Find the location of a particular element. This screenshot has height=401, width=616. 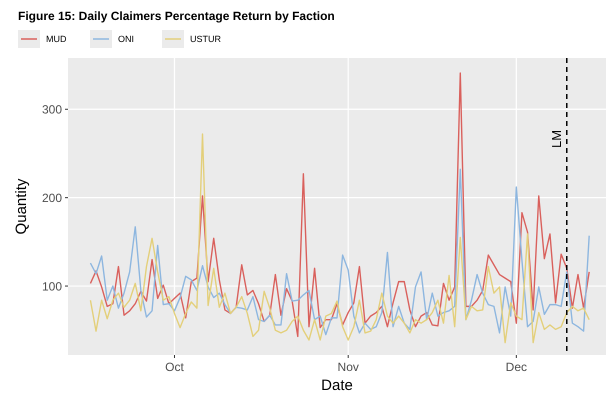

legend-label: MUD is located at coordinates (56, 39).